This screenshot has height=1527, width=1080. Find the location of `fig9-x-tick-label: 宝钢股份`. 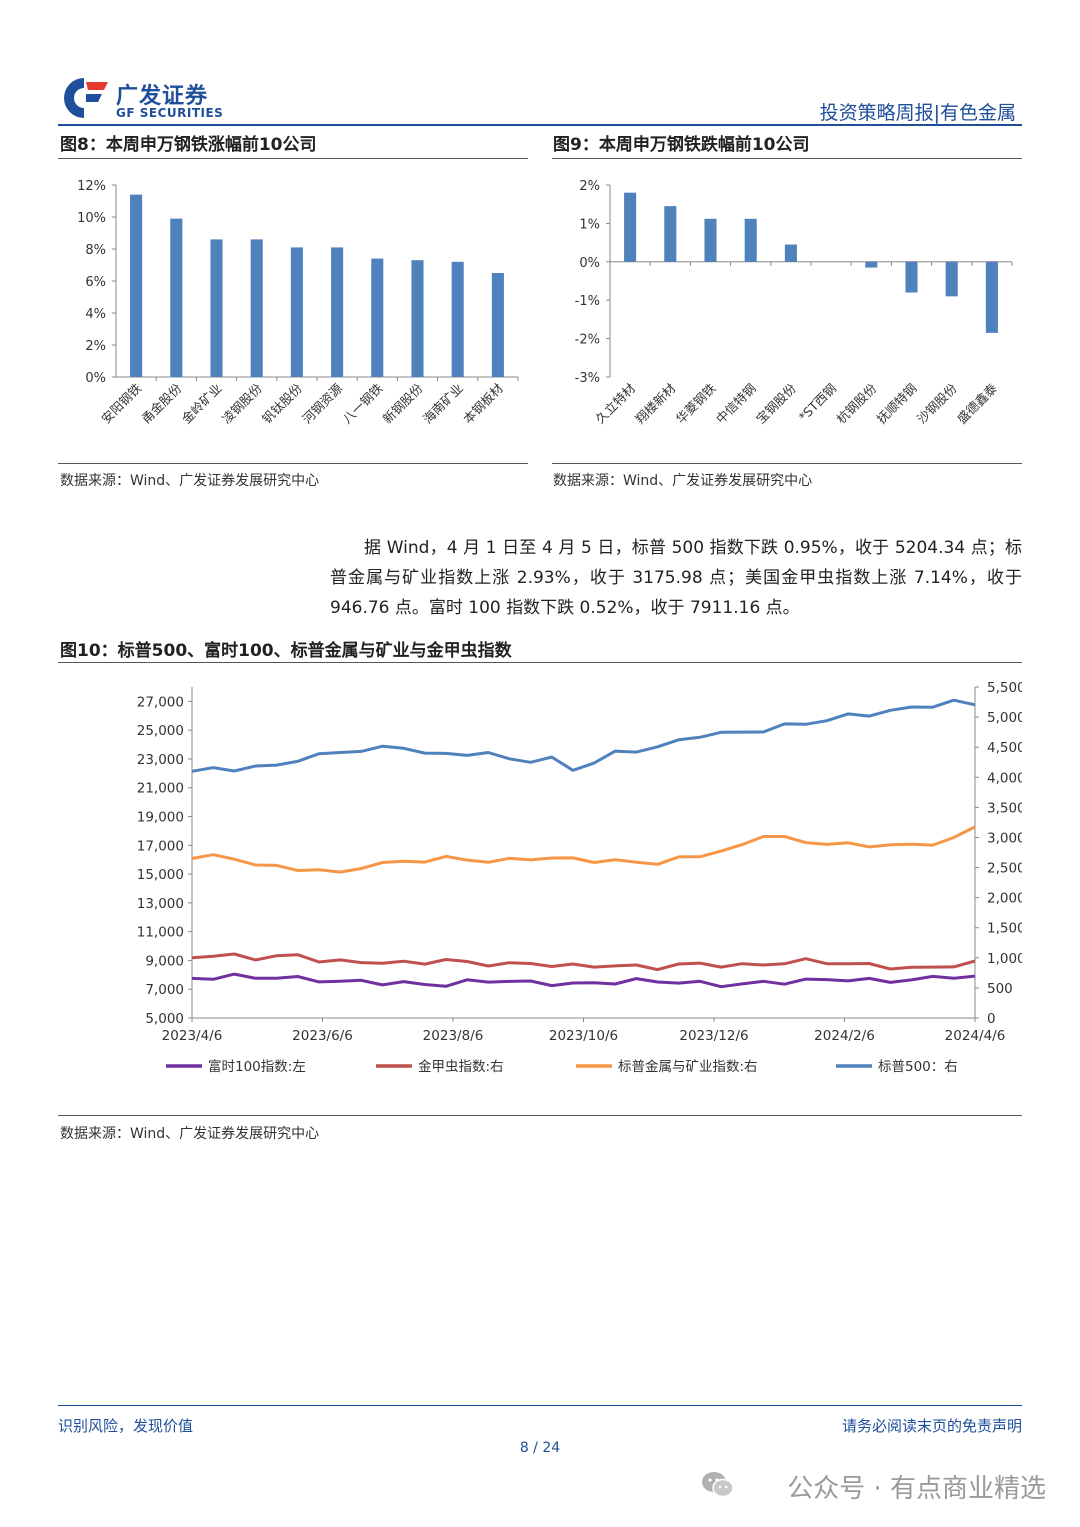

fig9-x-tick-label: 宝钢股份 is located at coordinates (776, 403).